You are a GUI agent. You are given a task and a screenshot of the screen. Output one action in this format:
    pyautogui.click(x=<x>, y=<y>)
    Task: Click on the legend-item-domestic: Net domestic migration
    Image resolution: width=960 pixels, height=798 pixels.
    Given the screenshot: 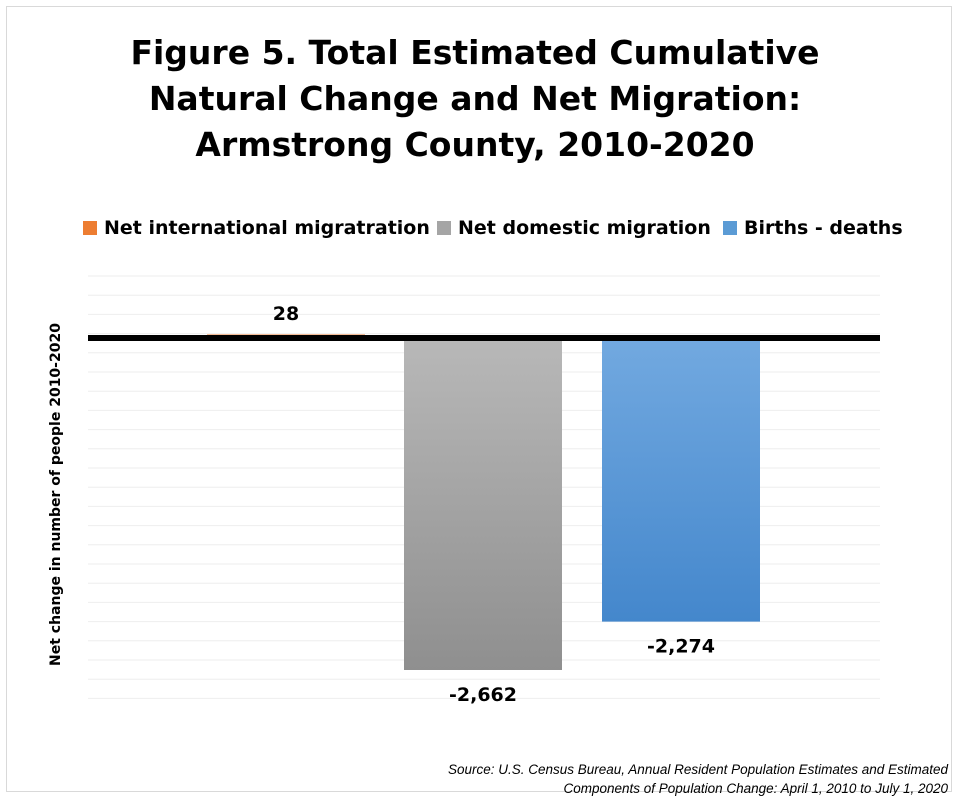 What is the action you would take?
    pyautogui.click(x=574, y=228)
    